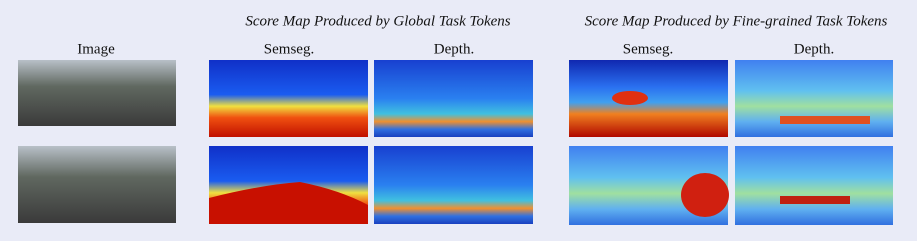 The height and width of the screenshot is (241, 917). I want to click on column-title: Image, so click(96, 49).